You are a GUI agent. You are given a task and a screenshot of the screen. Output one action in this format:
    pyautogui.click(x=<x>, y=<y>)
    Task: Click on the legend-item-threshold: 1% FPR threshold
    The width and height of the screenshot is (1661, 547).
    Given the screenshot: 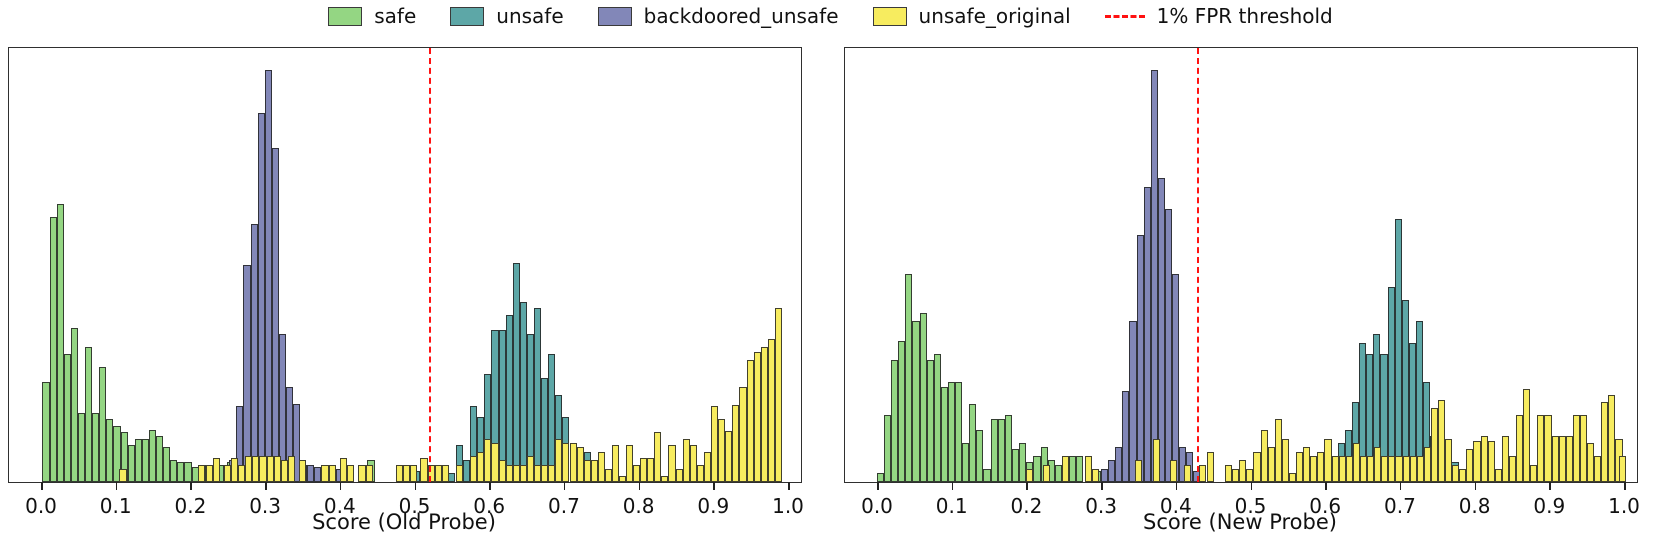 What is the action you would take?
    pyautogui.click(x=1218, y=16)
    